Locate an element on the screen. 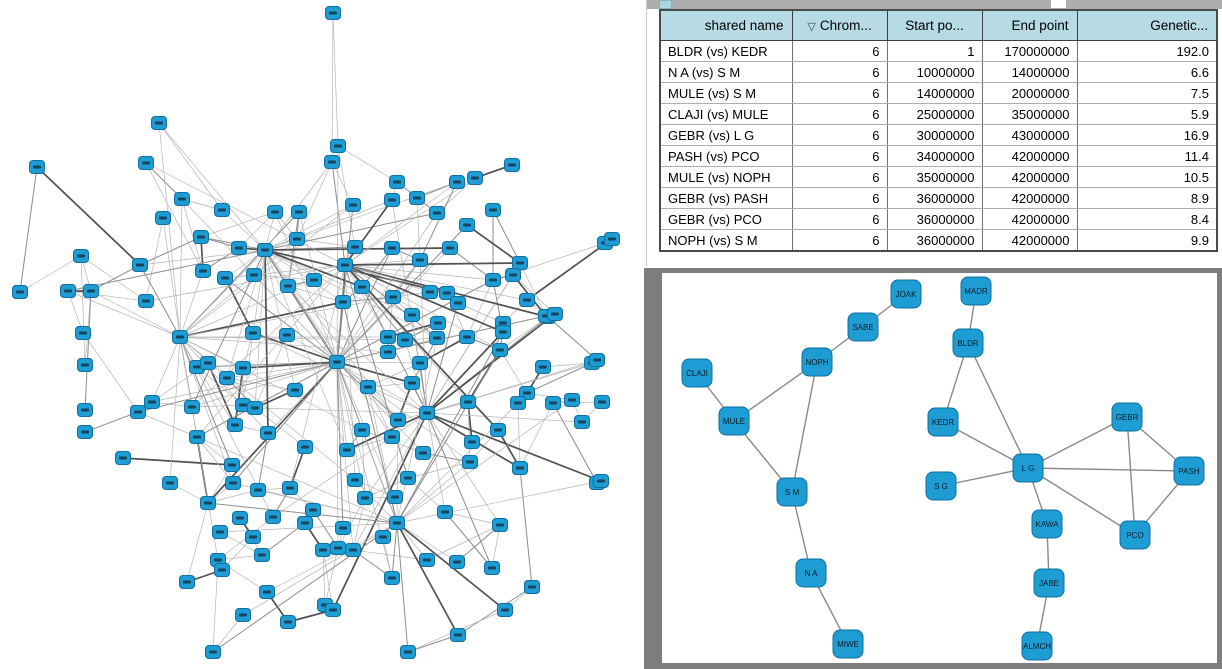 Image resolution: width=1222 pixels, height=669 pixels. table-row: GEBR (vs) PASH 6 36000000 42000000 8.9 is located at coordinates (938, 198).